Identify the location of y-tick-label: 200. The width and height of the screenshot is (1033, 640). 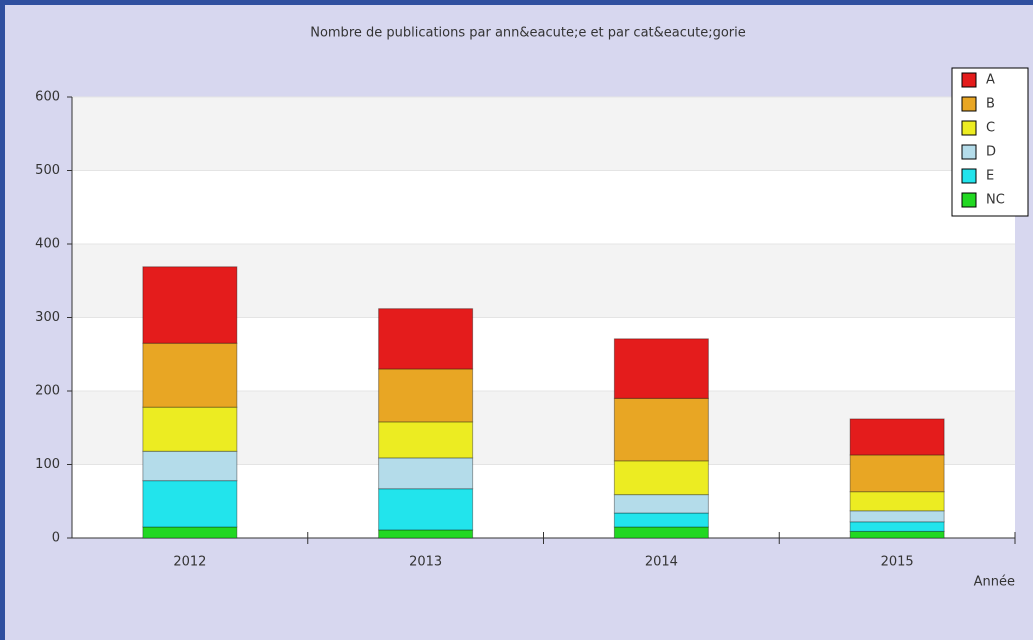
(47, 391).